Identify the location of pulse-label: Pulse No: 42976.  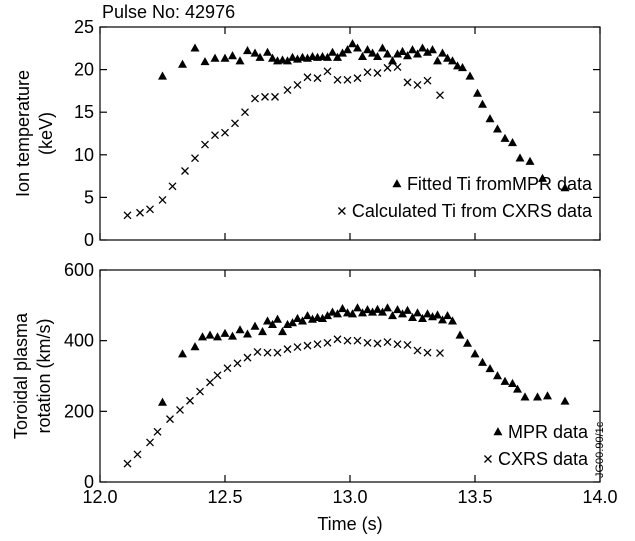
(169, 12).